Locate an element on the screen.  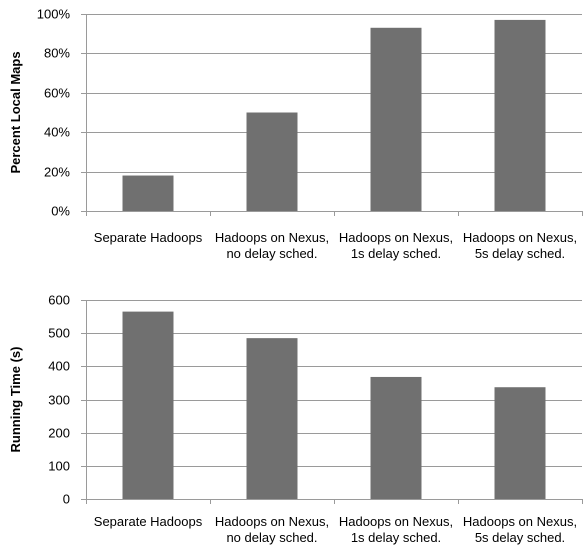
y-axis-title: Percent Local Maps is located at coordinates (15, 112).